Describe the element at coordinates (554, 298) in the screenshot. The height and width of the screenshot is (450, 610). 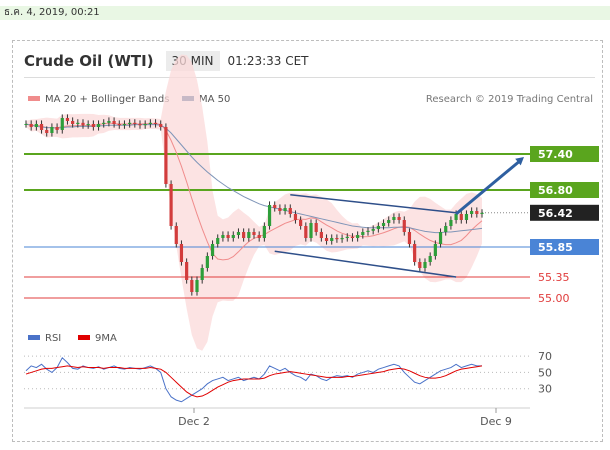
I see `level-label-55.00: 55.00` at that location.